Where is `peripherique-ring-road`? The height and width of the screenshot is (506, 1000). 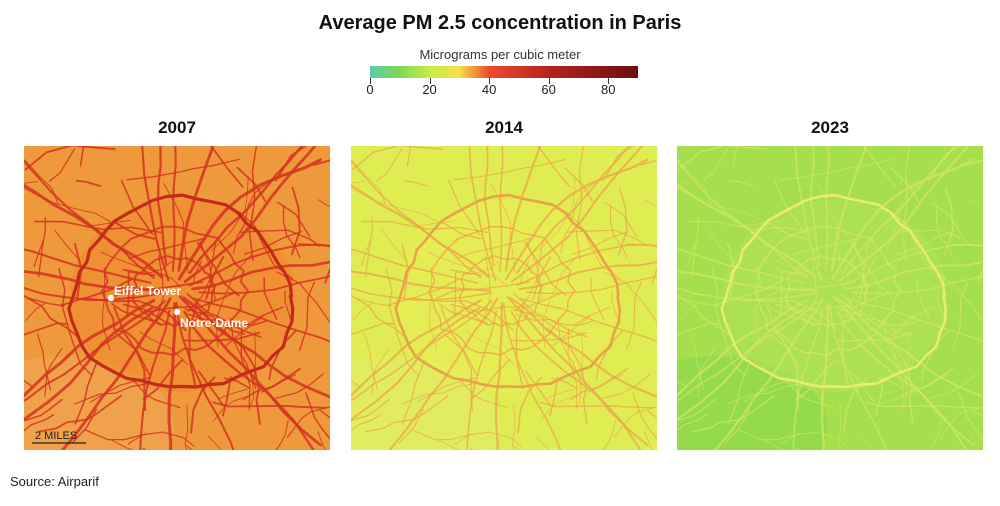 peripherique-ring-road is located at coordinates (833, 291).